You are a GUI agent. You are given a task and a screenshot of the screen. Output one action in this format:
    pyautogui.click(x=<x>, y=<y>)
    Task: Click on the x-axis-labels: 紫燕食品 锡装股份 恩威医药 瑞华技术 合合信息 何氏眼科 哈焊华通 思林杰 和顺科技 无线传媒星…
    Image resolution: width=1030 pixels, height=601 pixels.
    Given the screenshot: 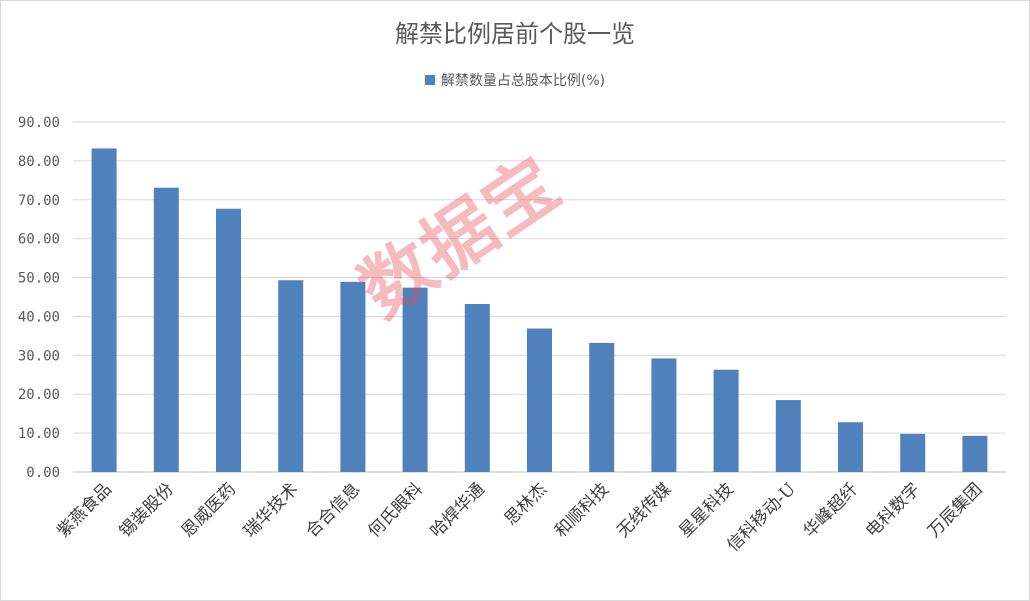 What is the action you would take?
    pyautogui.click(x=519, y=517)
    